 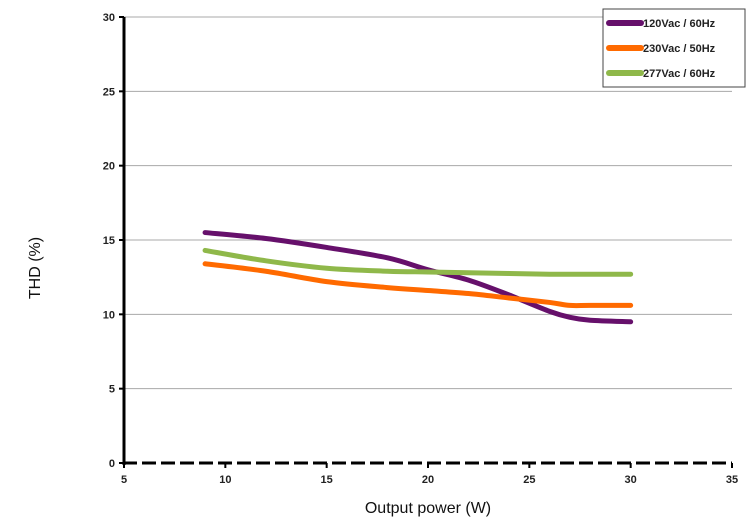 What do you see at coordinates (631, 480) in the screenshot?
I see `x-tick-label-30: 30` at bounding box center [631, 480].